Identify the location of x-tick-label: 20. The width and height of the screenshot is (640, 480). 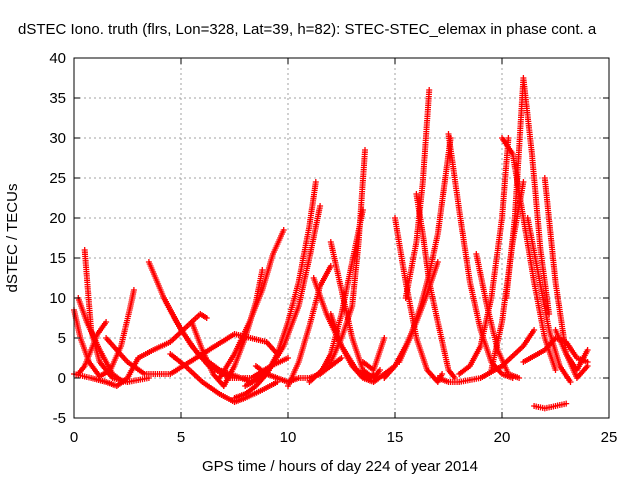
(502, 437).